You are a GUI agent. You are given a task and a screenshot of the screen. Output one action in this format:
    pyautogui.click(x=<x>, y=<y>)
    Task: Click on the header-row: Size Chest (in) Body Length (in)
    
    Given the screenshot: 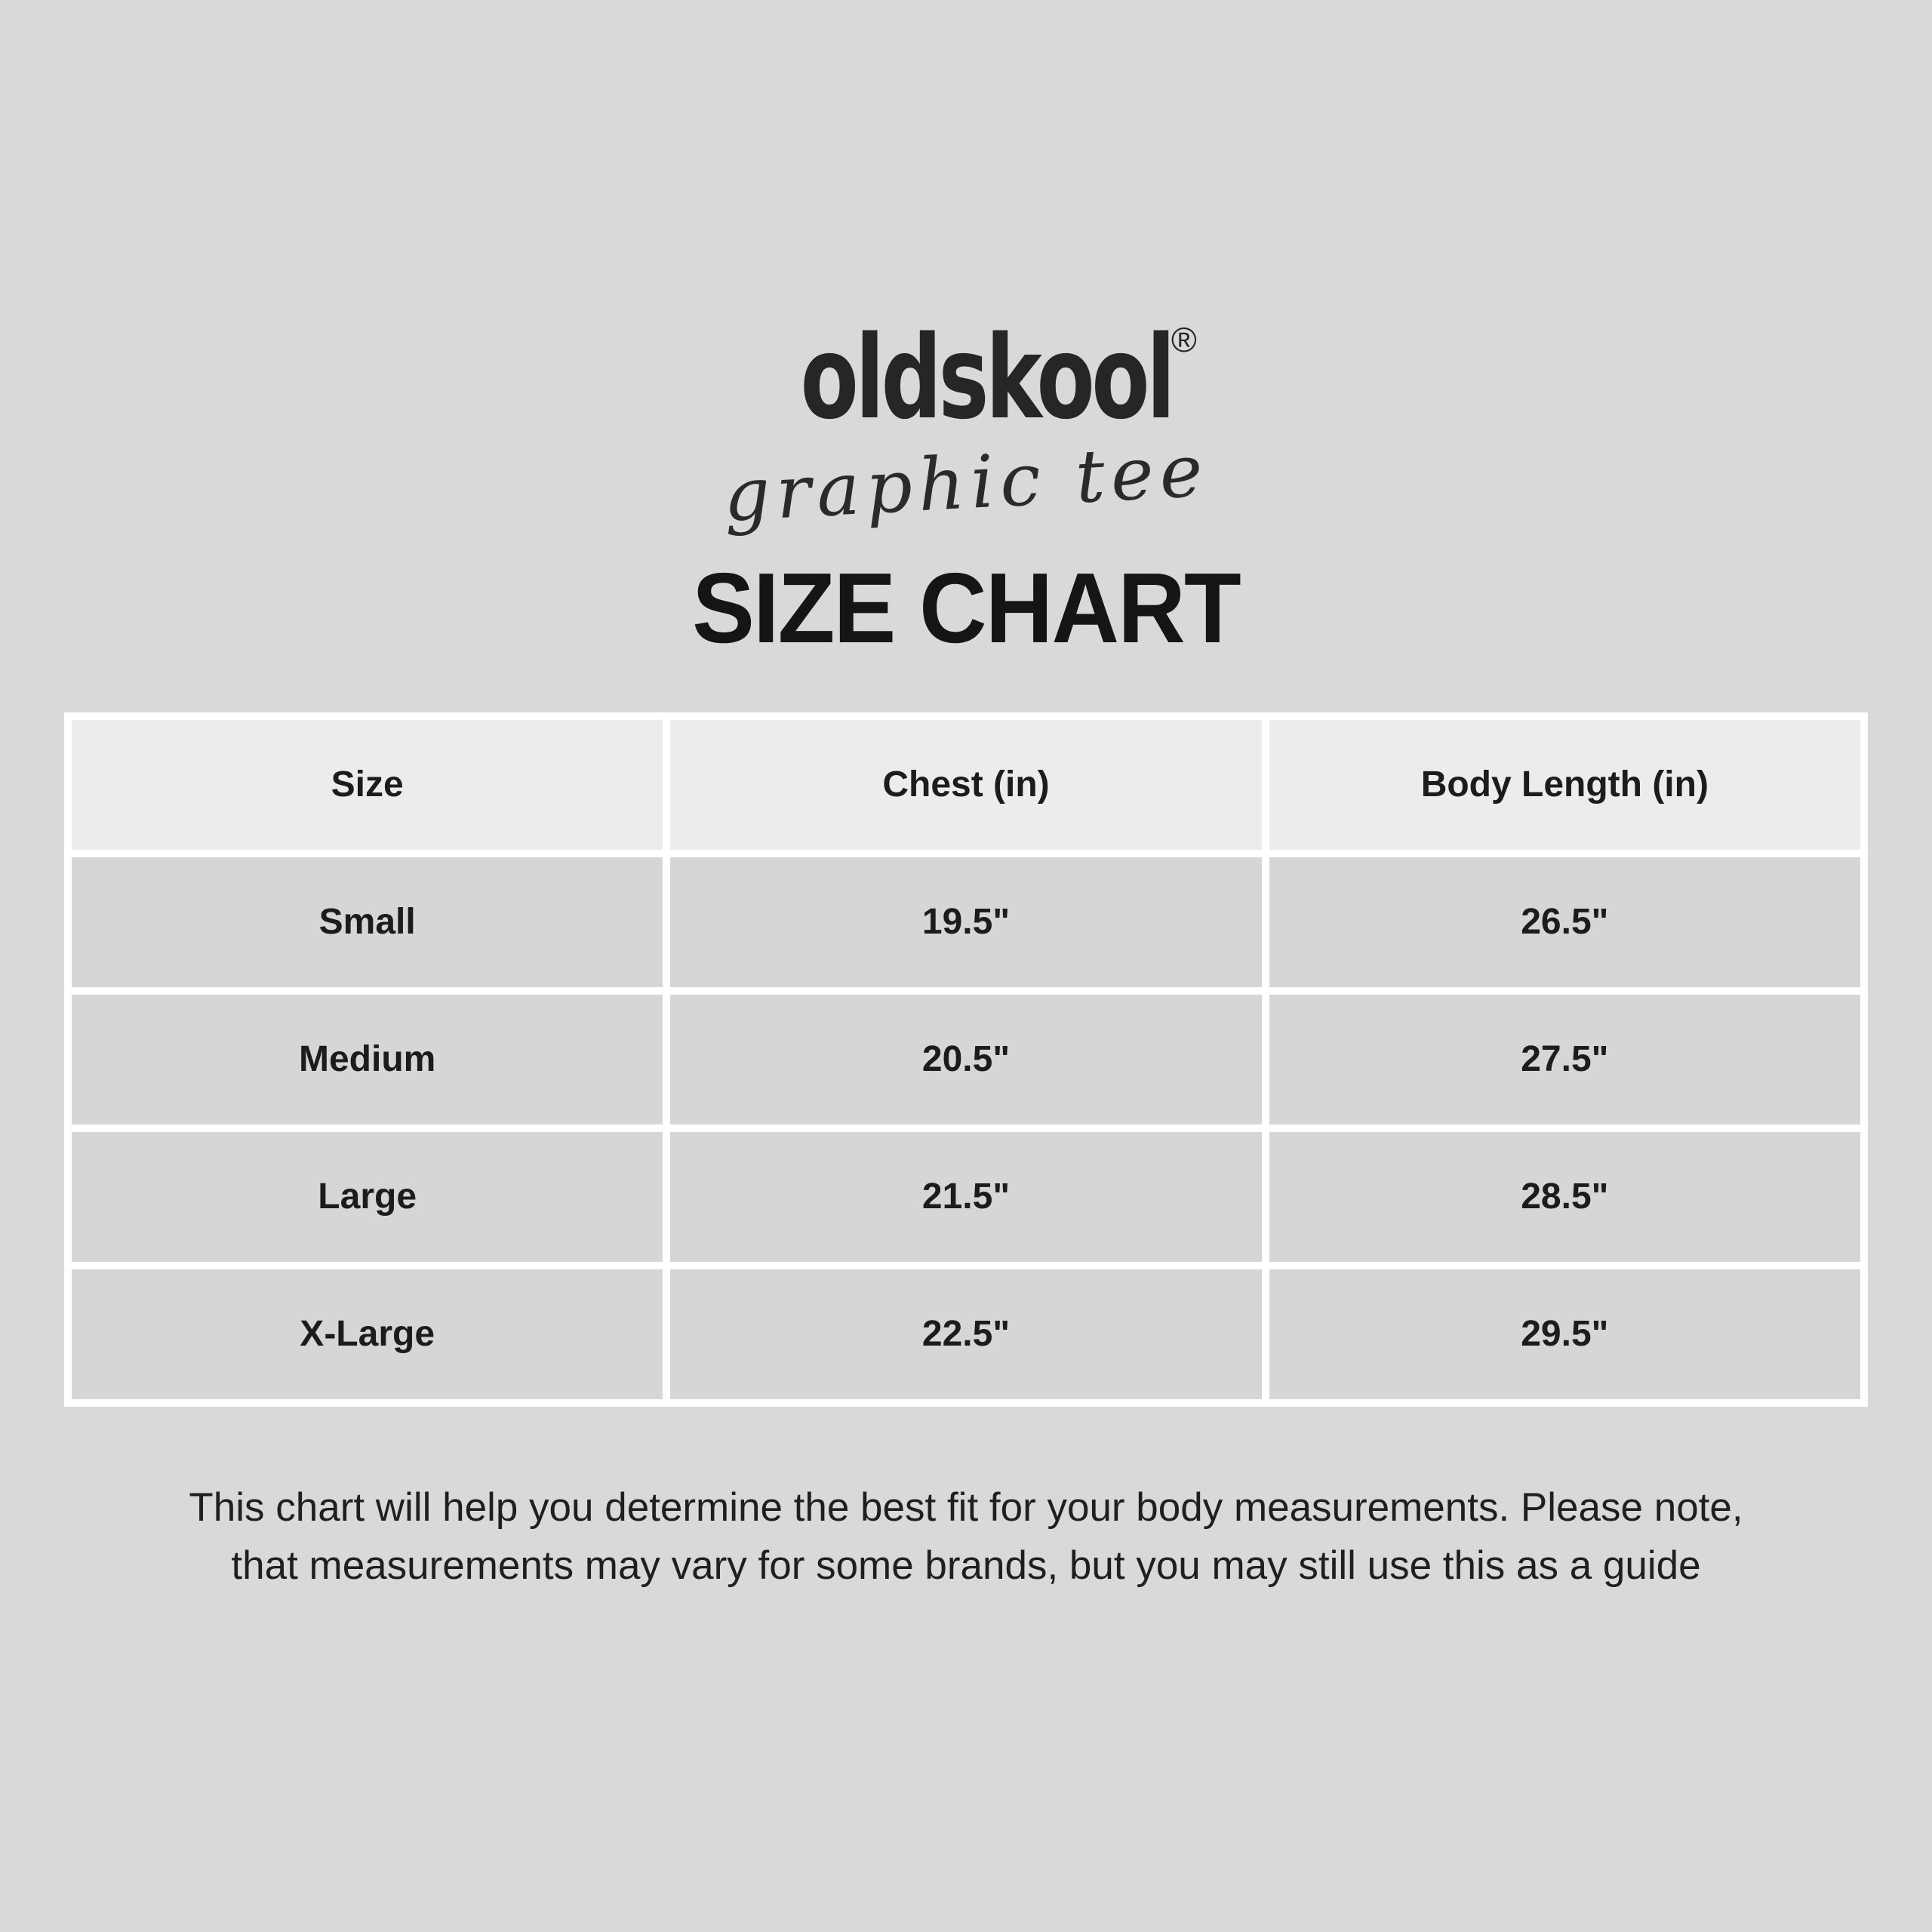 What is the action you would take?
    pyautogui.click(x=966, y=784)
    